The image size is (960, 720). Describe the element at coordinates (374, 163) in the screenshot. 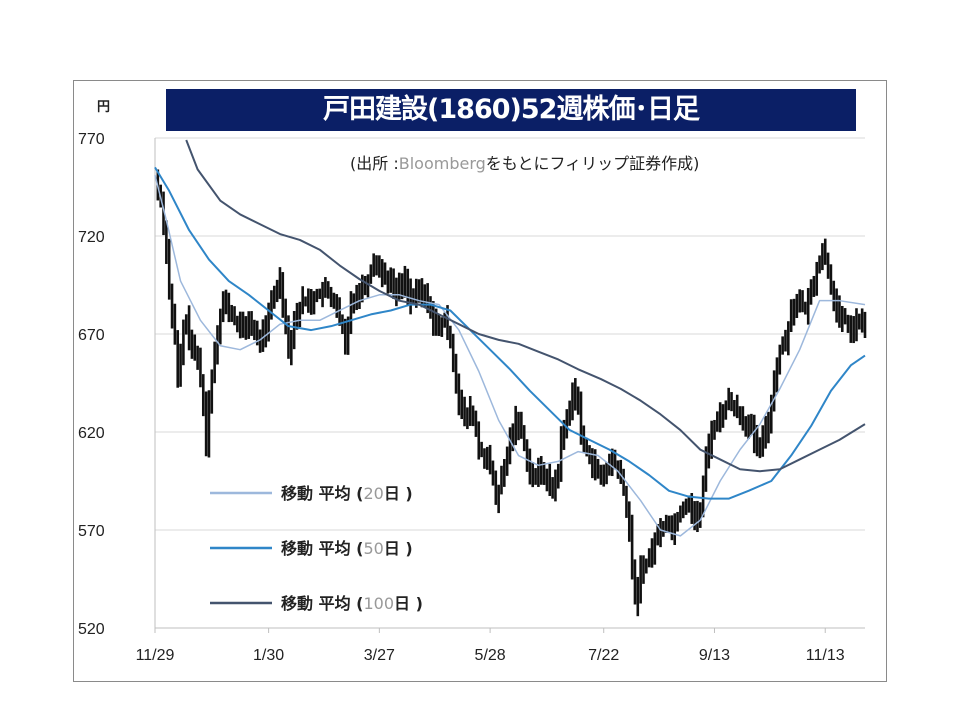

I see `source-prefix: (出所 :` at that location.